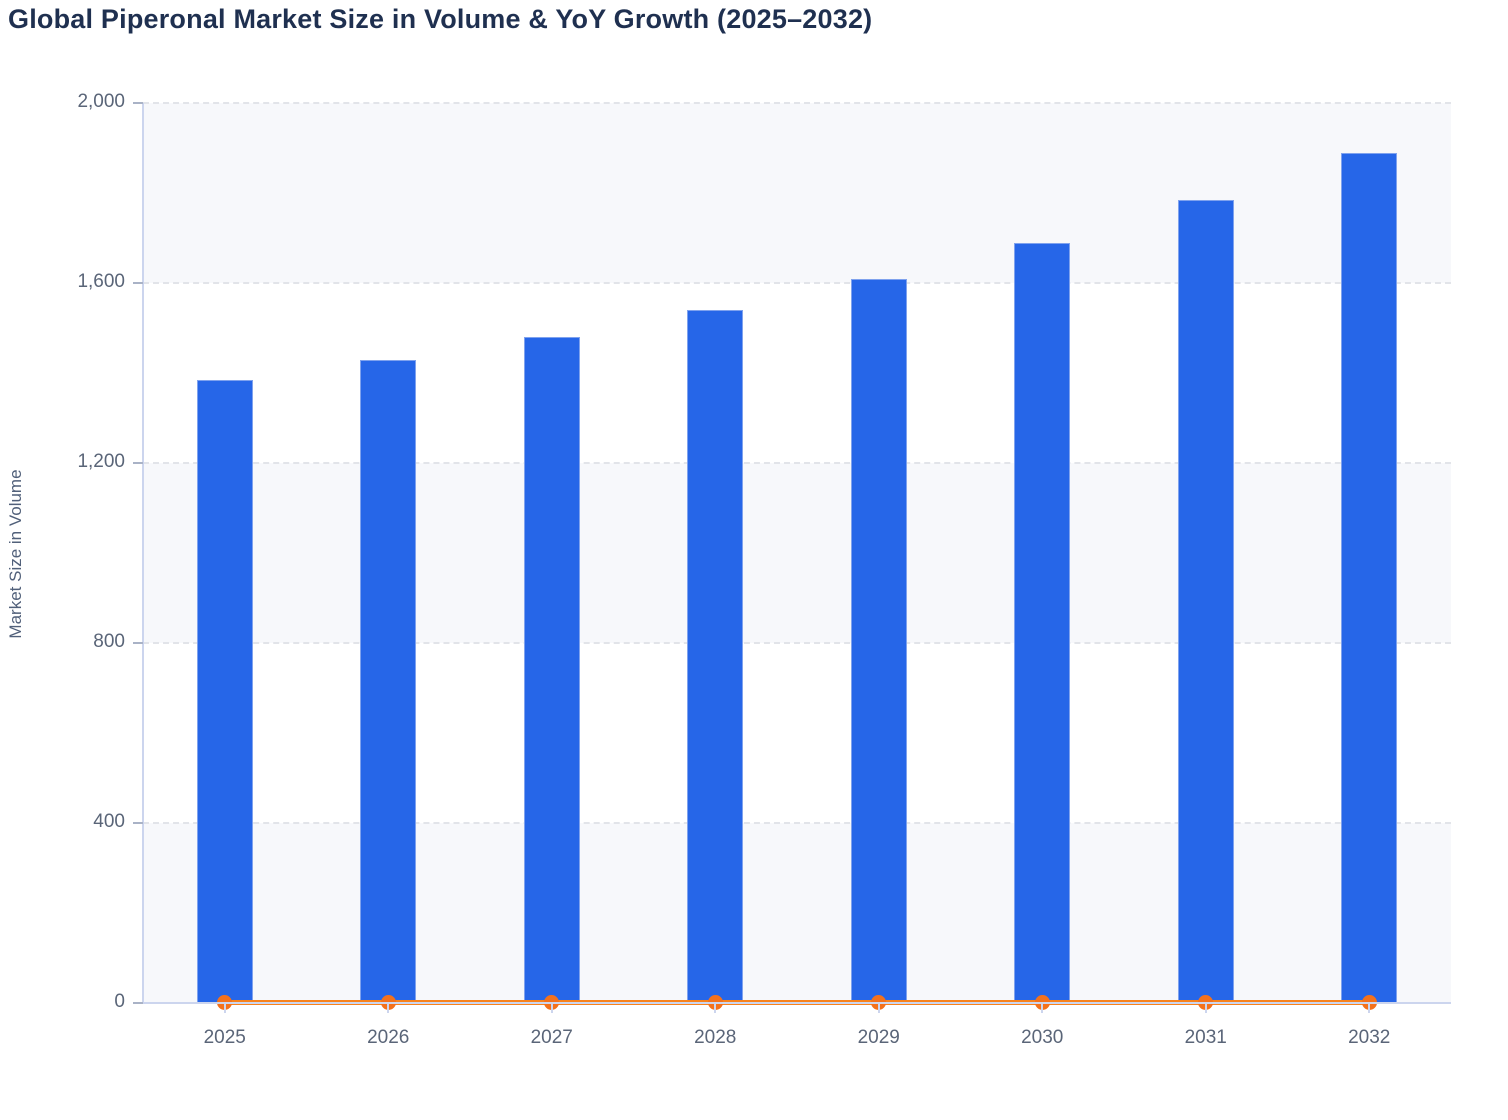 The height and width of the screenshot is (1120, 1508). I want to click on bar-2032, so click(1369, 577).